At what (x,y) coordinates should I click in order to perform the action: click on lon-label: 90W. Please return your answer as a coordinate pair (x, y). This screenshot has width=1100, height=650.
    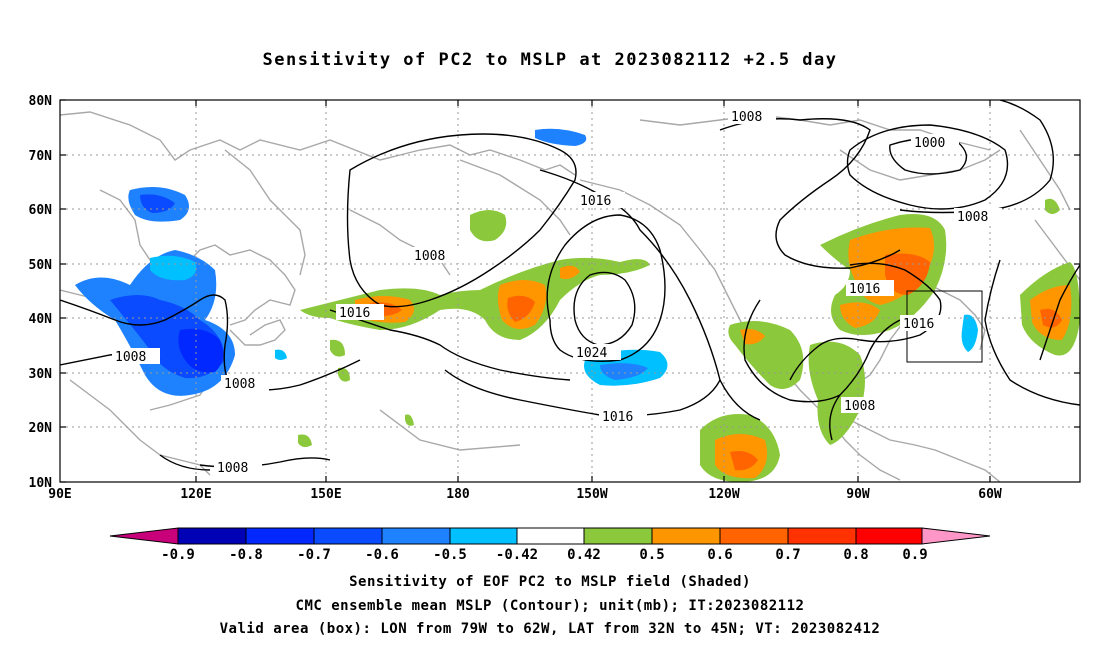
    Looking at the image, I should click on (858, 494).